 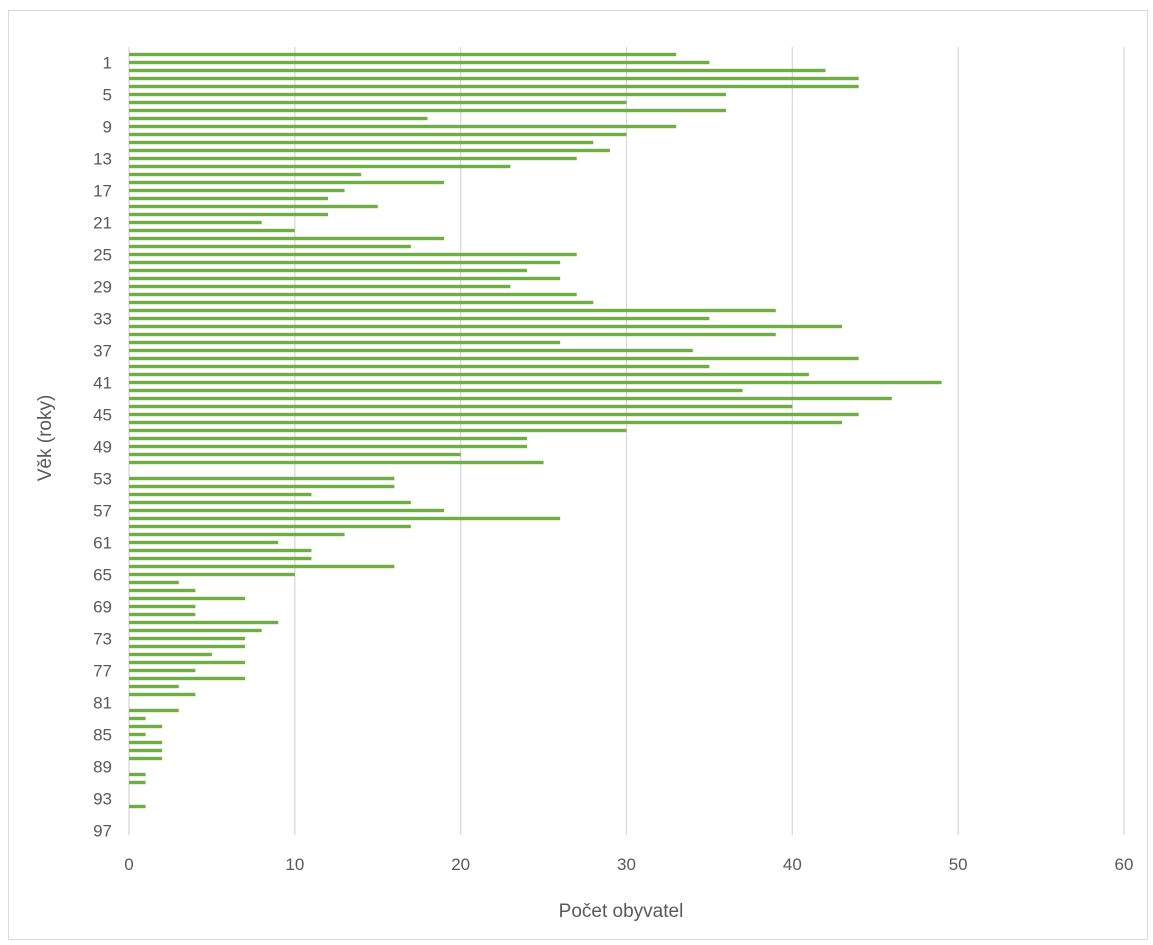 I want to click on y-tick-label: 1, so click(x=107, y=63).